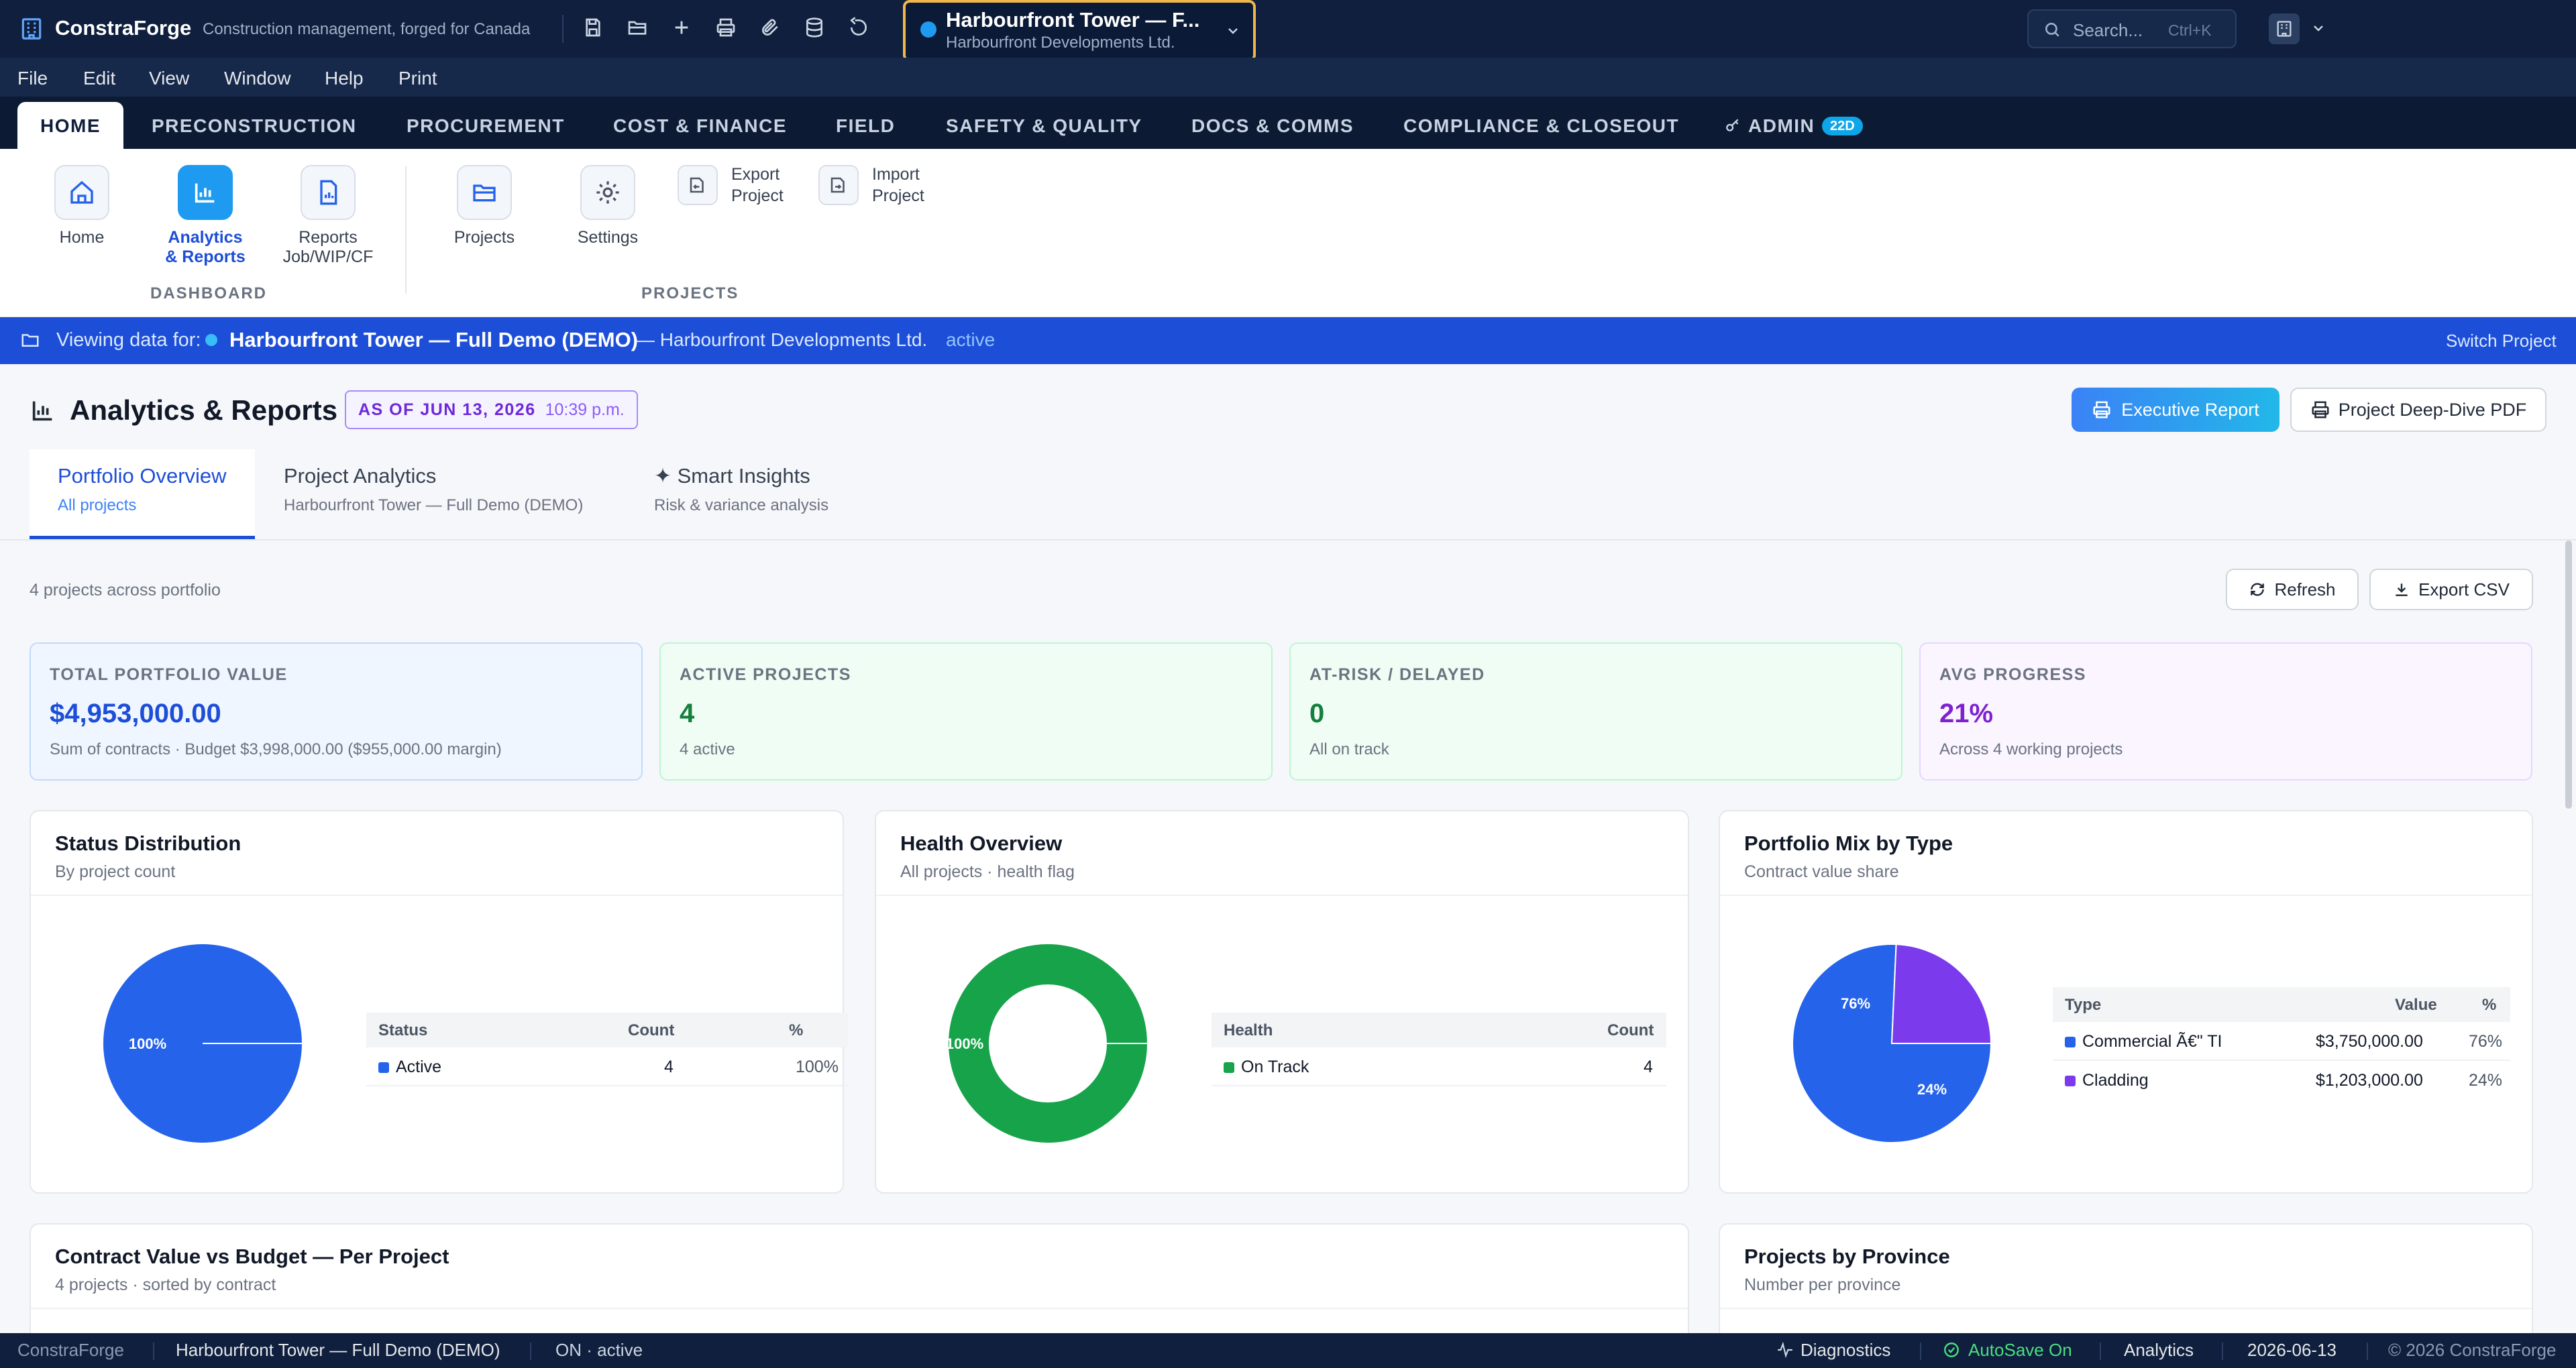 The height and width of the screenshot is (1368, 2576). Describe the element at coordinates (757, 185) in the screenshot. I see `export-project-label: Export Project` at that location.